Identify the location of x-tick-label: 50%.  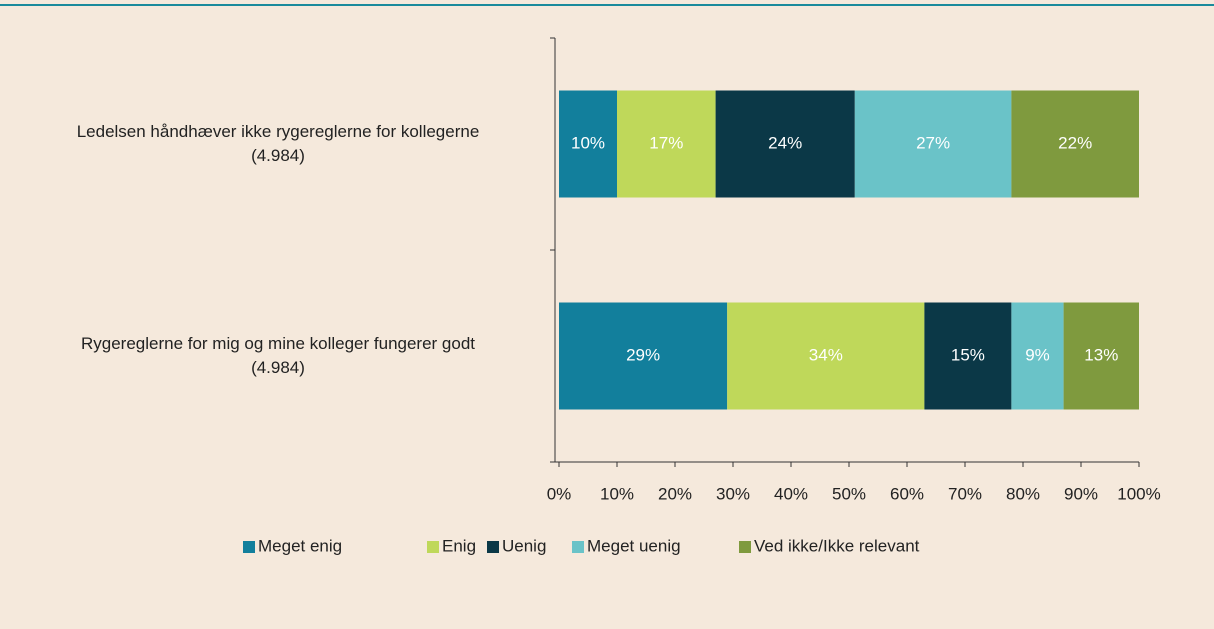
(849, 493).